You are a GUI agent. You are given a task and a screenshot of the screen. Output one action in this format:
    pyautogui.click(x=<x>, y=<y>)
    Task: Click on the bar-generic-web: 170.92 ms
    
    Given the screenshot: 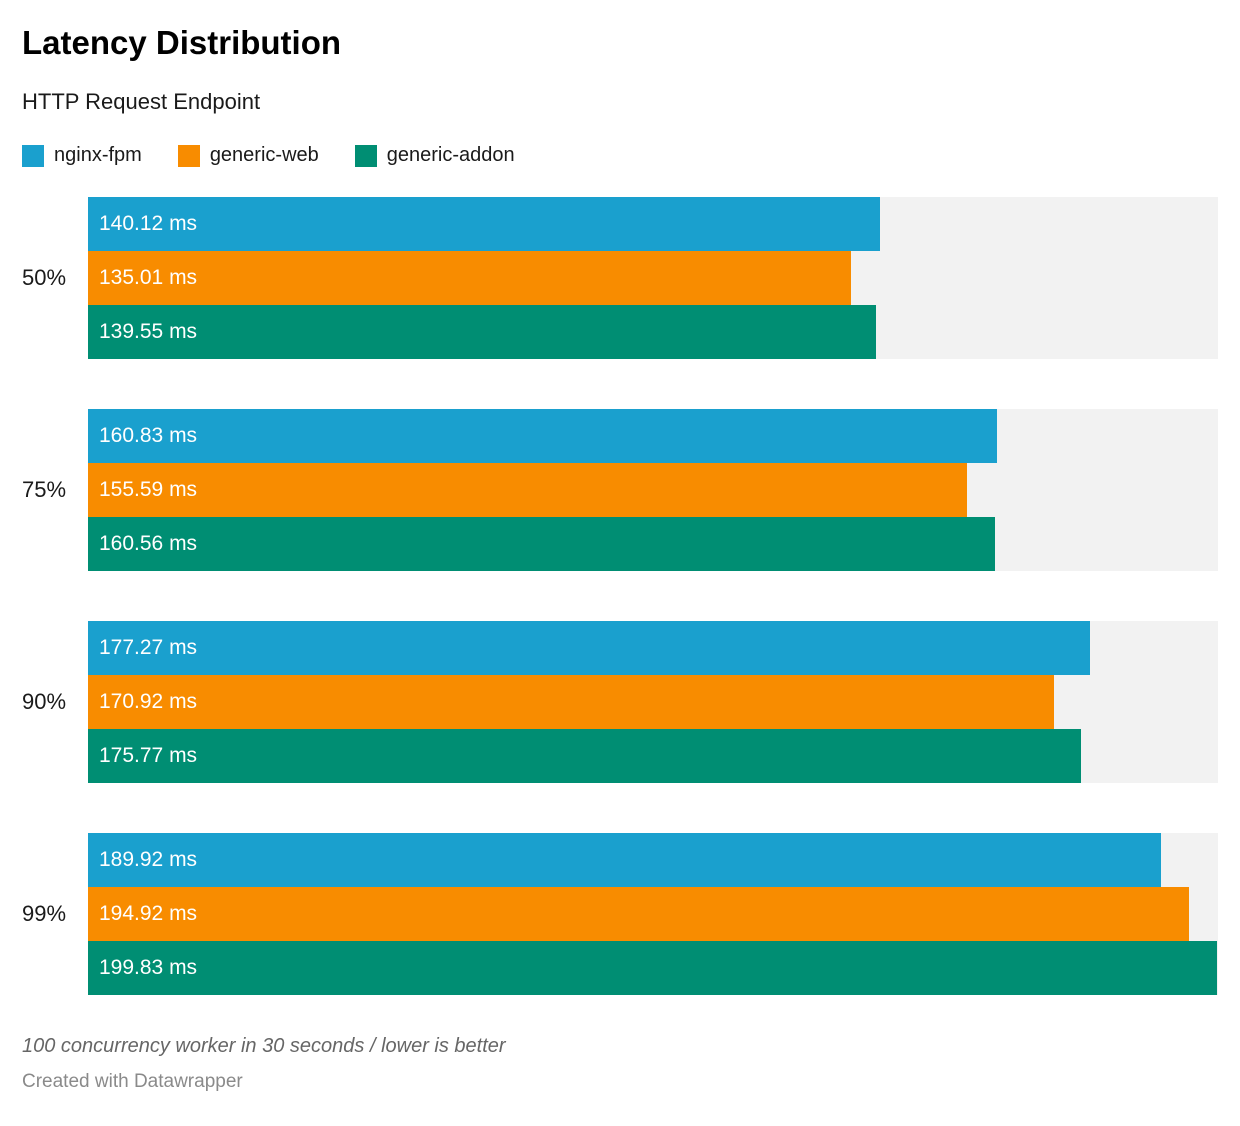 What is the action you would take?
    pyautogui.click(x=571, y=702)
    